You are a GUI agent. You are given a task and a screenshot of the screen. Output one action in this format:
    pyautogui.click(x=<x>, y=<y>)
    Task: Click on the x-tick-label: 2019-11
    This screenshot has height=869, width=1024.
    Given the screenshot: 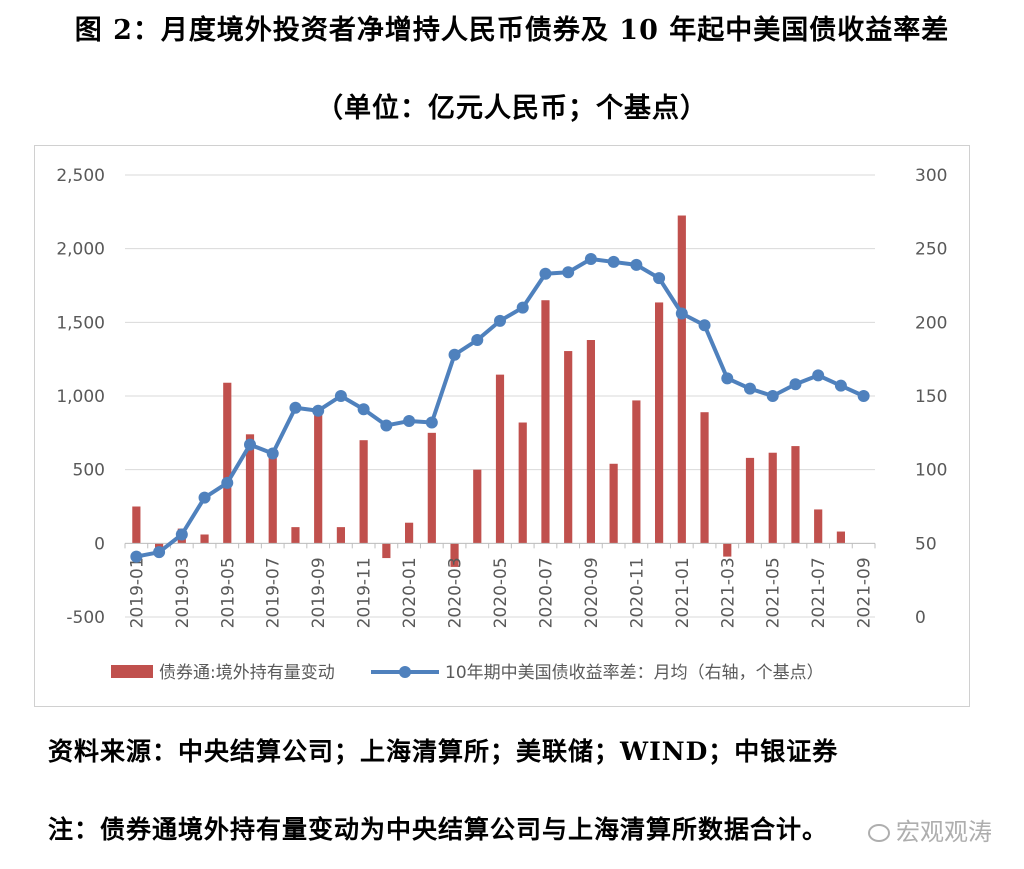 What is the action you would take?
    pyautogui.click(x=365, y=592)
    